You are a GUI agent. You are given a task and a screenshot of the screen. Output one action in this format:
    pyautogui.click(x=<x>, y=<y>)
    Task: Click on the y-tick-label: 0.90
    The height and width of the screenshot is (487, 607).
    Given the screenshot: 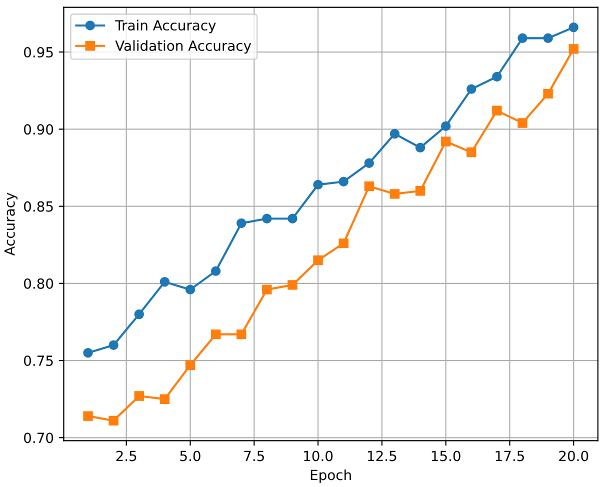 What is the action you would take?
    pyautogui.click(x=39, y=129)
    